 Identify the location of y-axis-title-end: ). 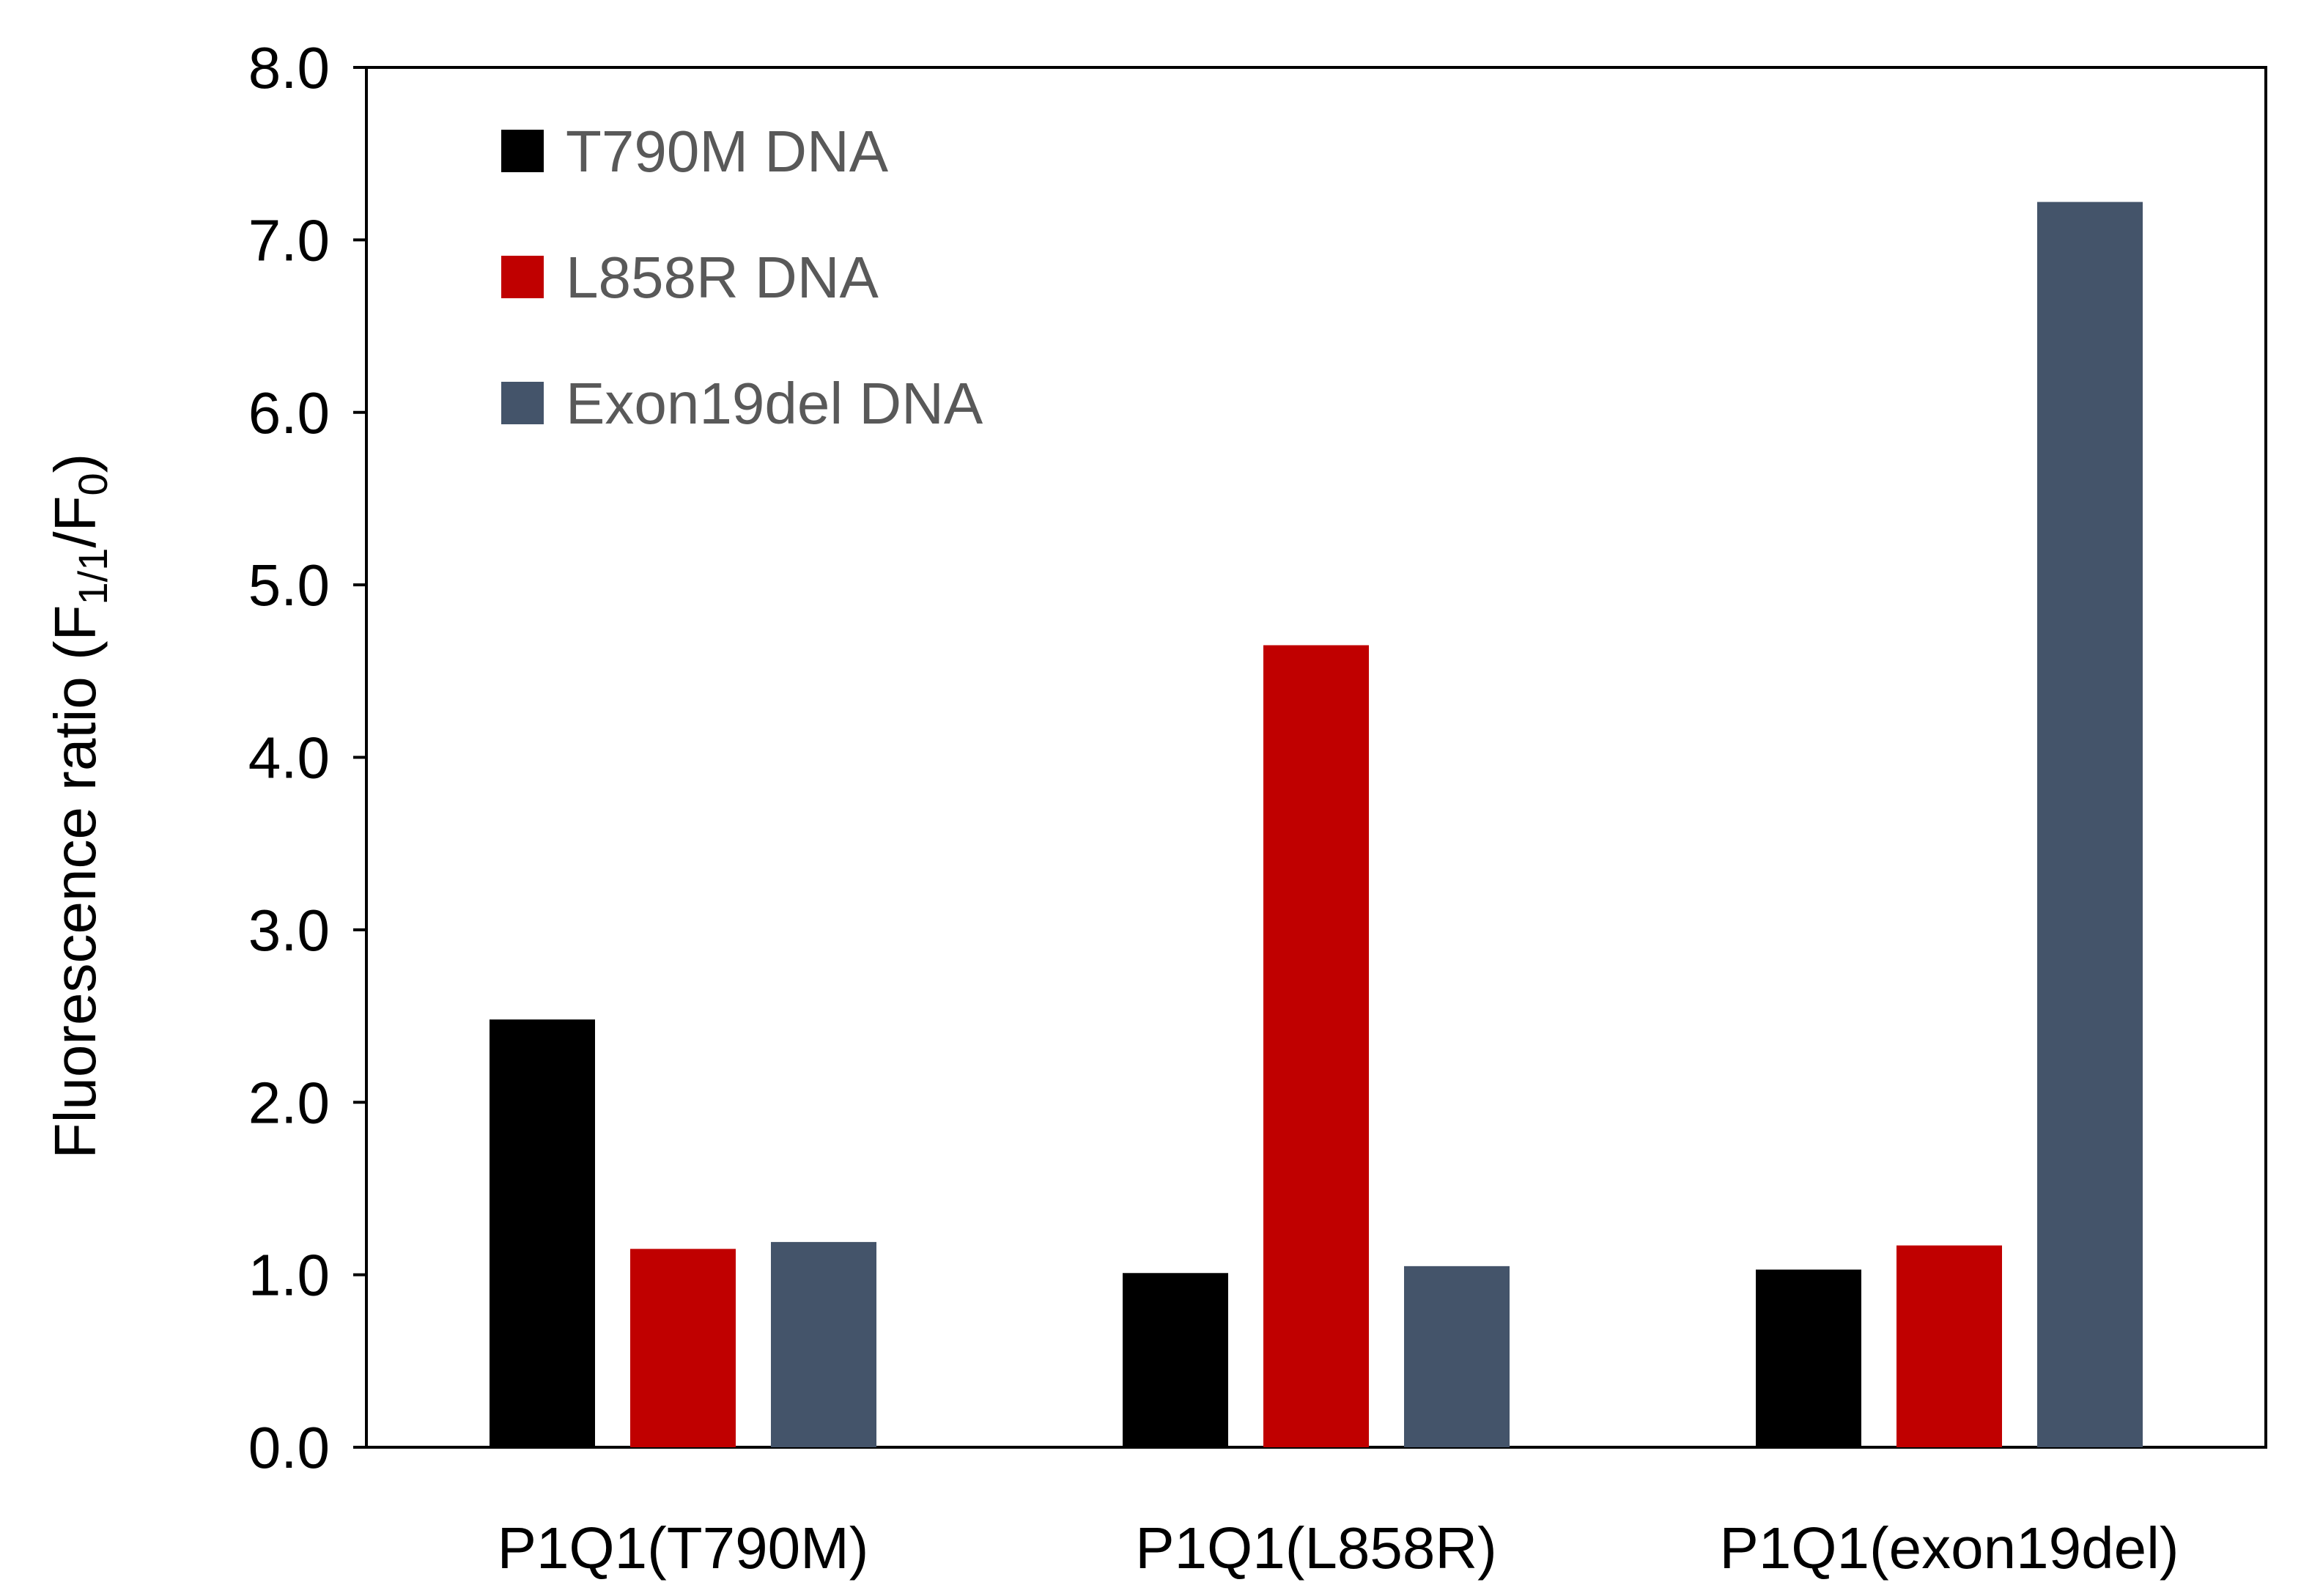
(75, 463).